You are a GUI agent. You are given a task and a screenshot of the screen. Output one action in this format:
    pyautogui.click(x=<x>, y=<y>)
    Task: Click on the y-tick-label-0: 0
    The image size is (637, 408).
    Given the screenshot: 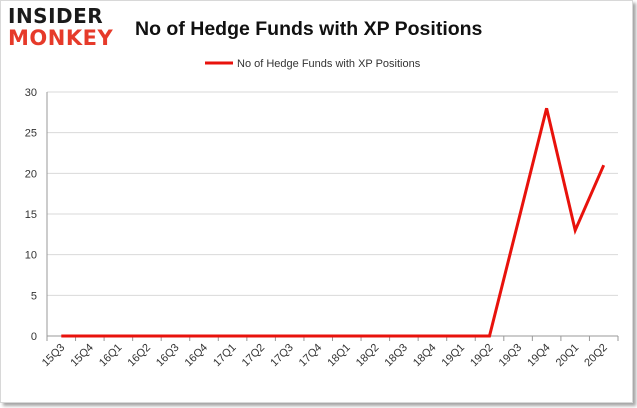 What is the action you would take?
    pyautogui.click(x=34, y=337)
    